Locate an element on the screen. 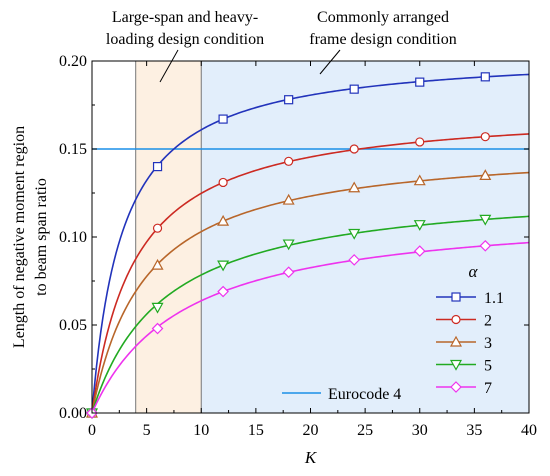 This screenshot has height=476, width=550. x-tick-label-1: 5 is located at coordinates (147, 430).